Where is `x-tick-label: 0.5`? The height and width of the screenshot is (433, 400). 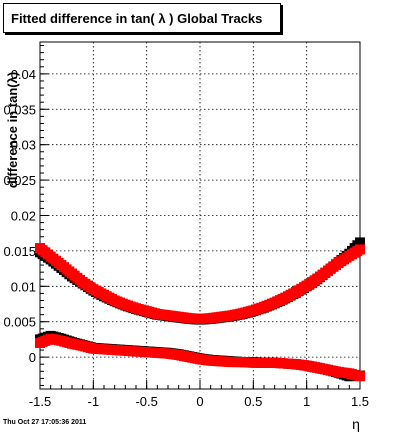 x-tick-label: 0.5 is located at coordinates (253, 401).